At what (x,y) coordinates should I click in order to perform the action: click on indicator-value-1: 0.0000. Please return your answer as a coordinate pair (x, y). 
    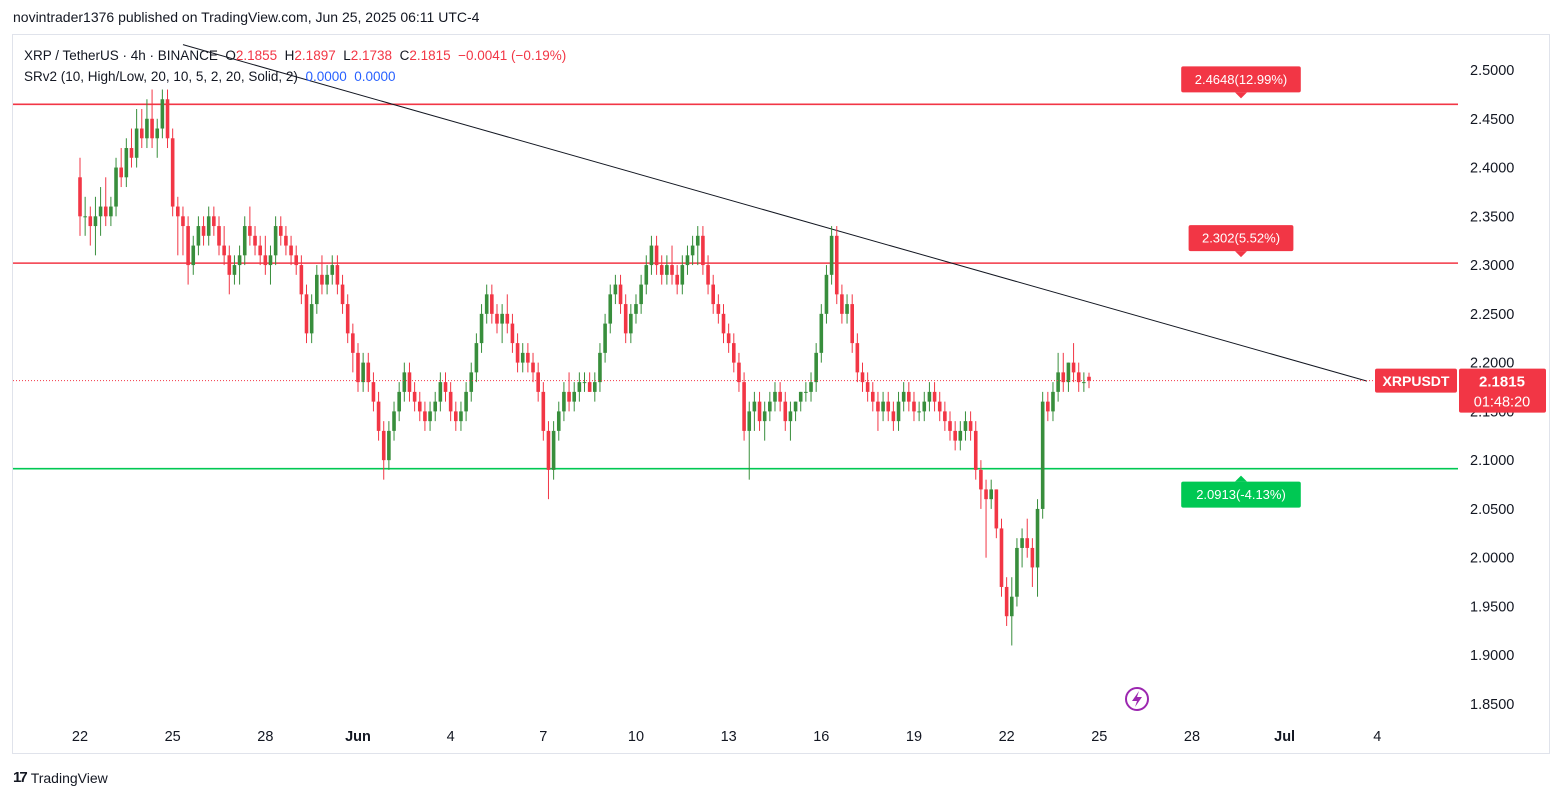
    Looking at the image, I should click on (326, 76).